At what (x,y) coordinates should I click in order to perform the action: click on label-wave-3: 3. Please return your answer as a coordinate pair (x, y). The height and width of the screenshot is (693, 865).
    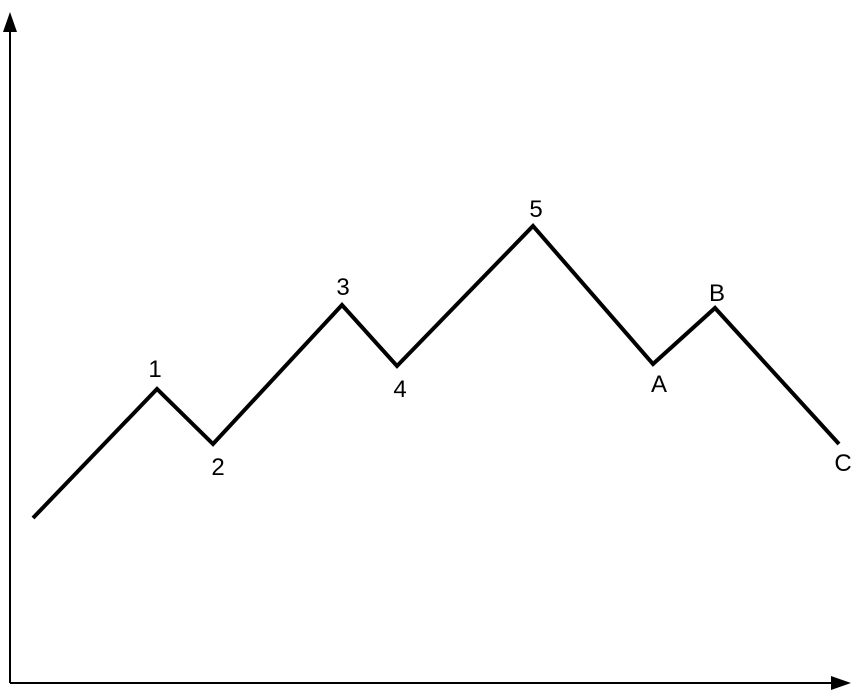
    Looking at the image, I should click on (342, 287).